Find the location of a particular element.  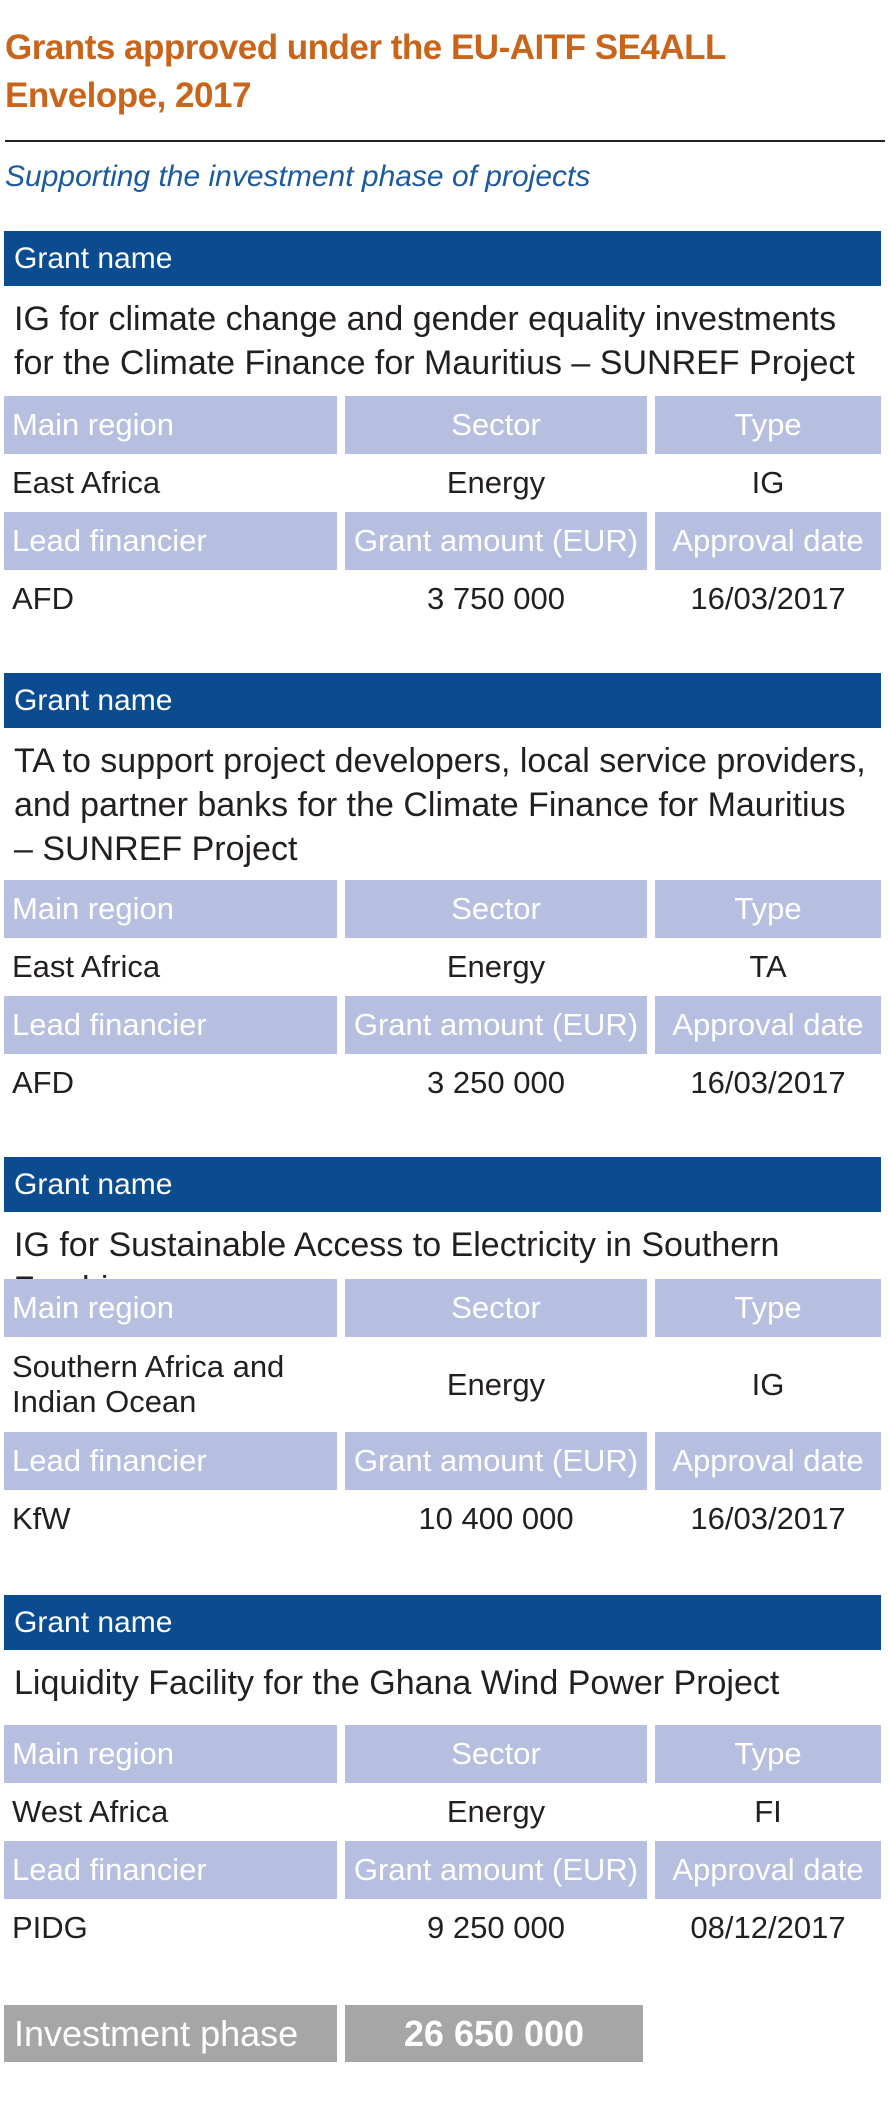

grant-amount-value: 10 400 000 is located at coordinates (496, 1518).